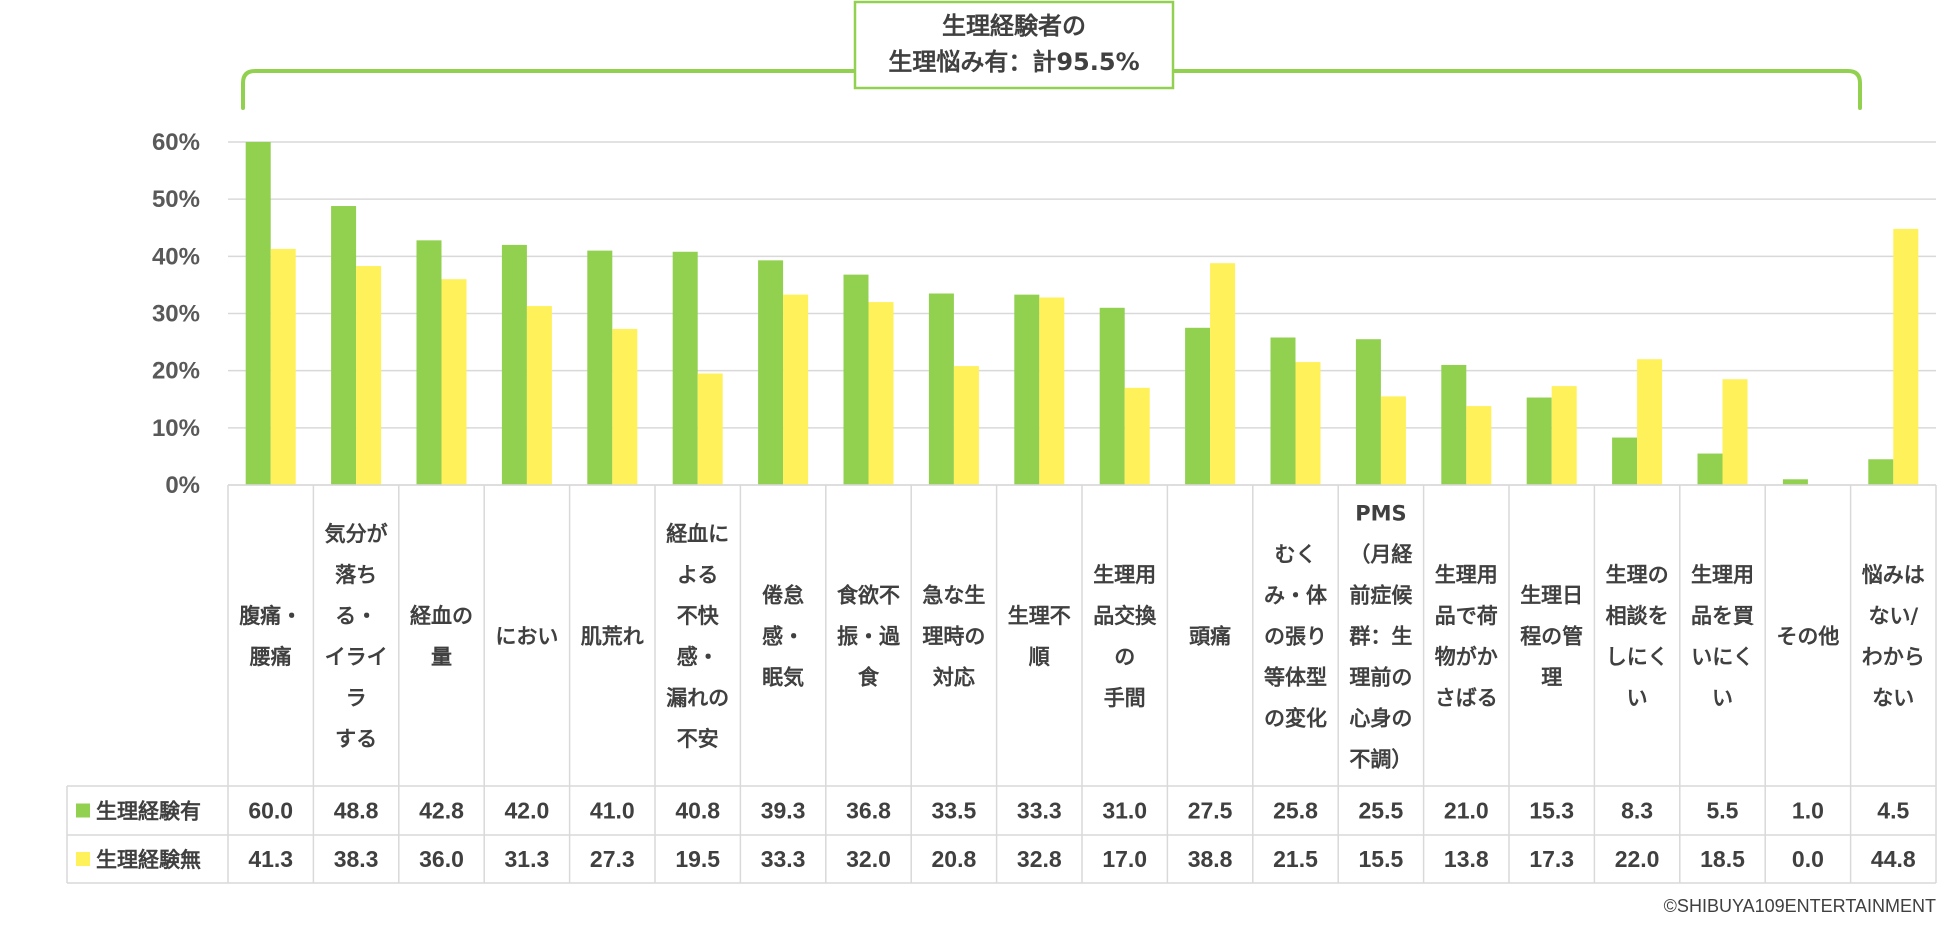 This screenshot has height=928, width=1950. I want to click on category-label: 倦怠感・眠気, so click(783, 637).